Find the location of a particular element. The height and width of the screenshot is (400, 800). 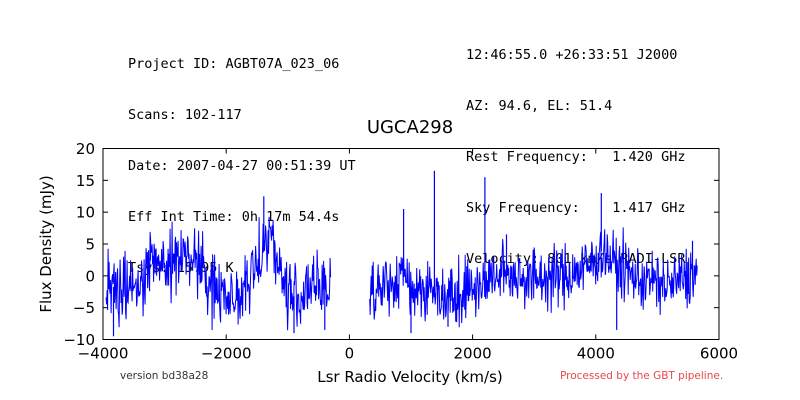

project-id-text: Project ID: AGBT07A_023_06 is located at coordinates (234, 64).